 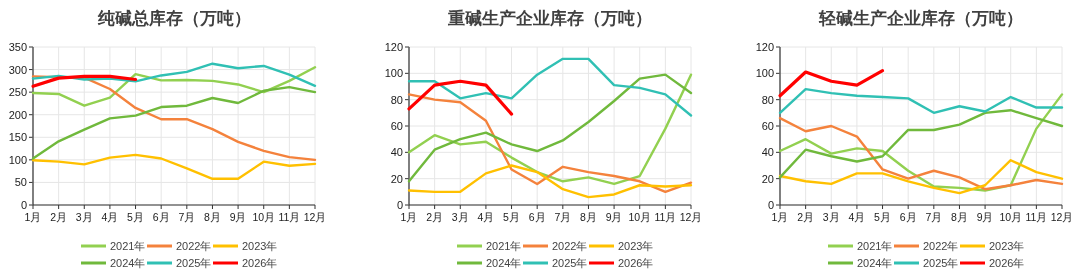 What do you see at coordinates (17, 114) in the screenshot?
I see `y-tick-label: 200` at bounding box center [17, 114].